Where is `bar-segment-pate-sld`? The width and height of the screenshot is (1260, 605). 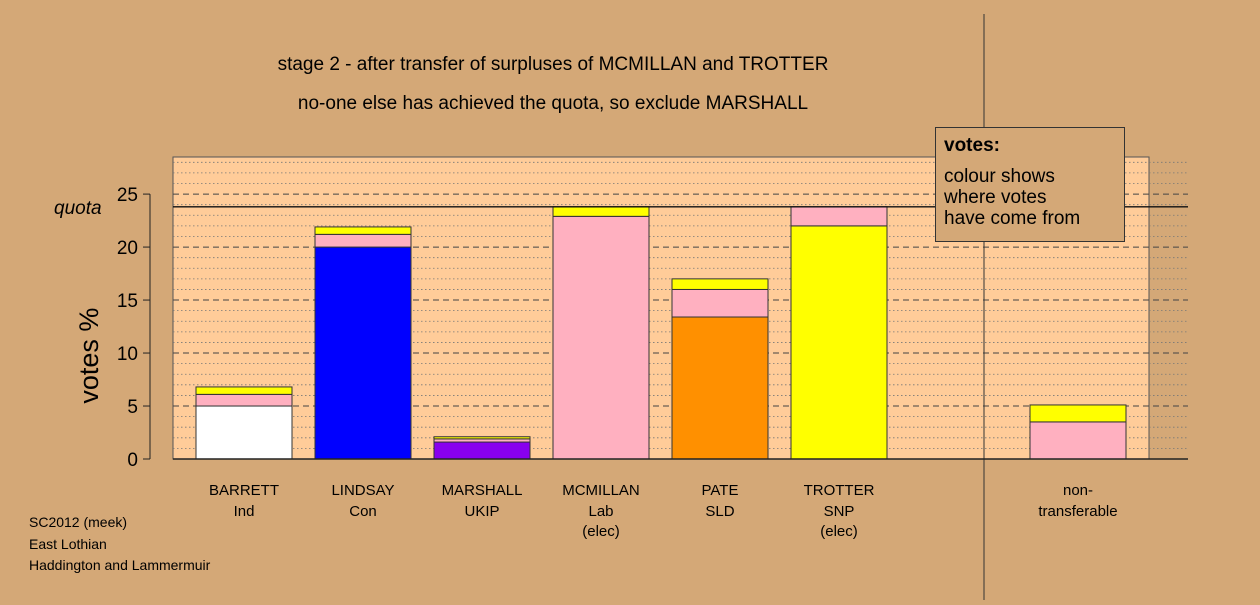 bar-segment-pate-sld is located at coordinates (720, 388).